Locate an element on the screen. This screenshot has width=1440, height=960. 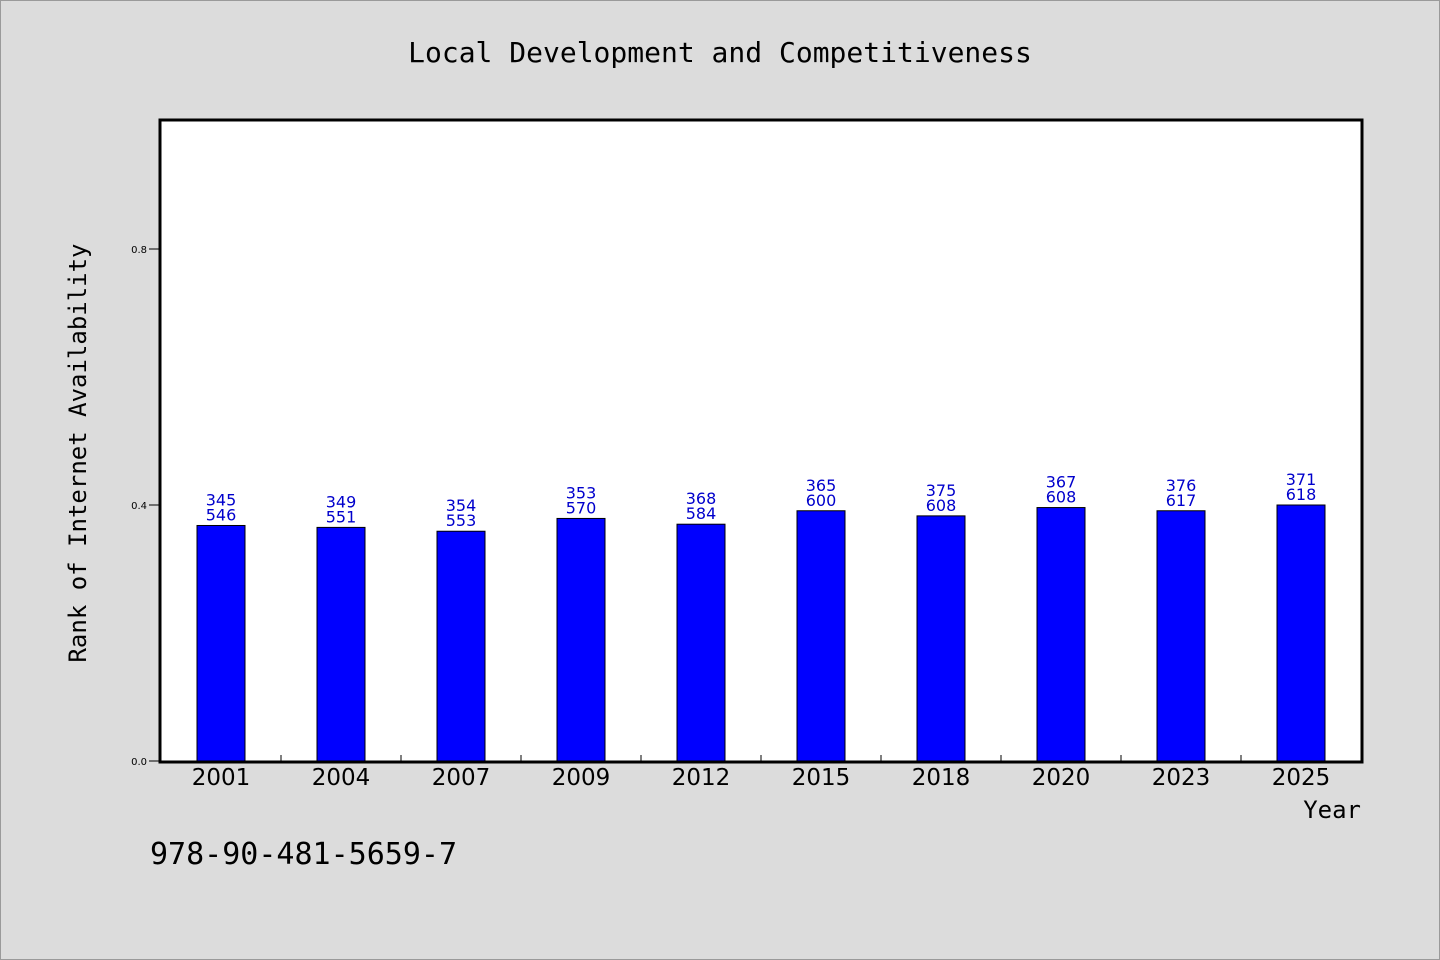
y-axis-ticks: 0.0 0.4 0.8 is located at coordinates (145, 506).